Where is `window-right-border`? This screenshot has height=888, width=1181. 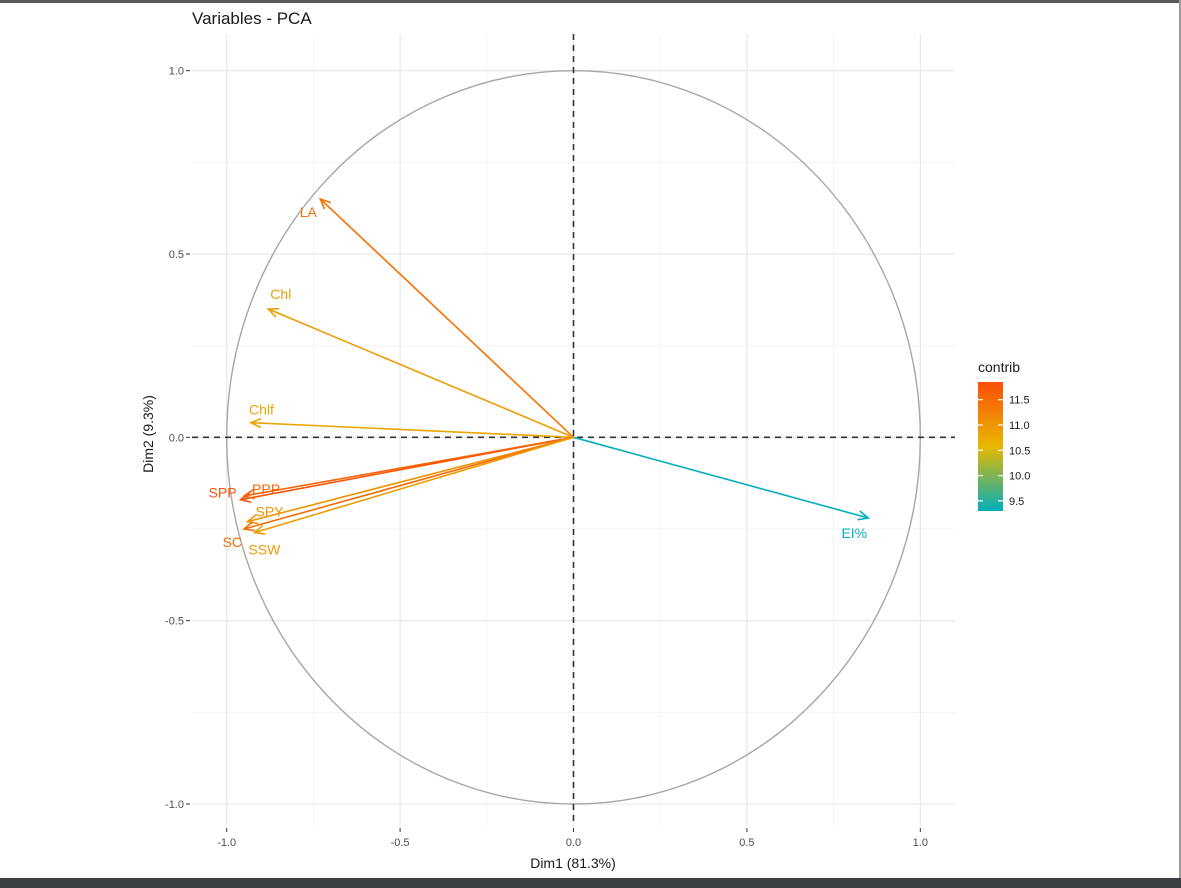 window-right-border is located at coordinates (1180, 439).